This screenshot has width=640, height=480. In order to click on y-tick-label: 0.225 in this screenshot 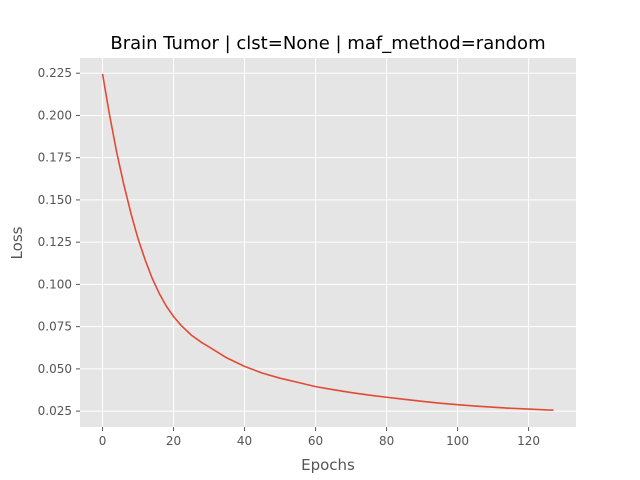, I will do `click(55, 73)`.